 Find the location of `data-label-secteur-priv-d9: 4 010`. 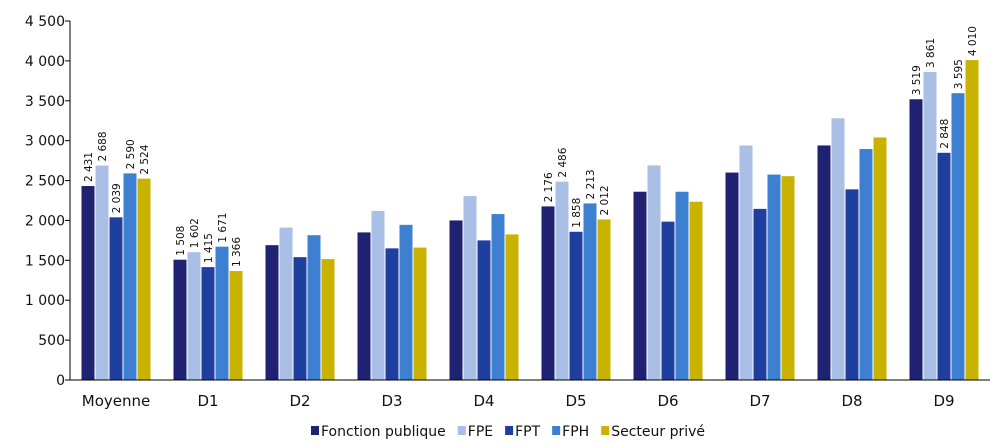

data-label-secteur-priv-d9: 4 010 is located at coordinates (973, 41).